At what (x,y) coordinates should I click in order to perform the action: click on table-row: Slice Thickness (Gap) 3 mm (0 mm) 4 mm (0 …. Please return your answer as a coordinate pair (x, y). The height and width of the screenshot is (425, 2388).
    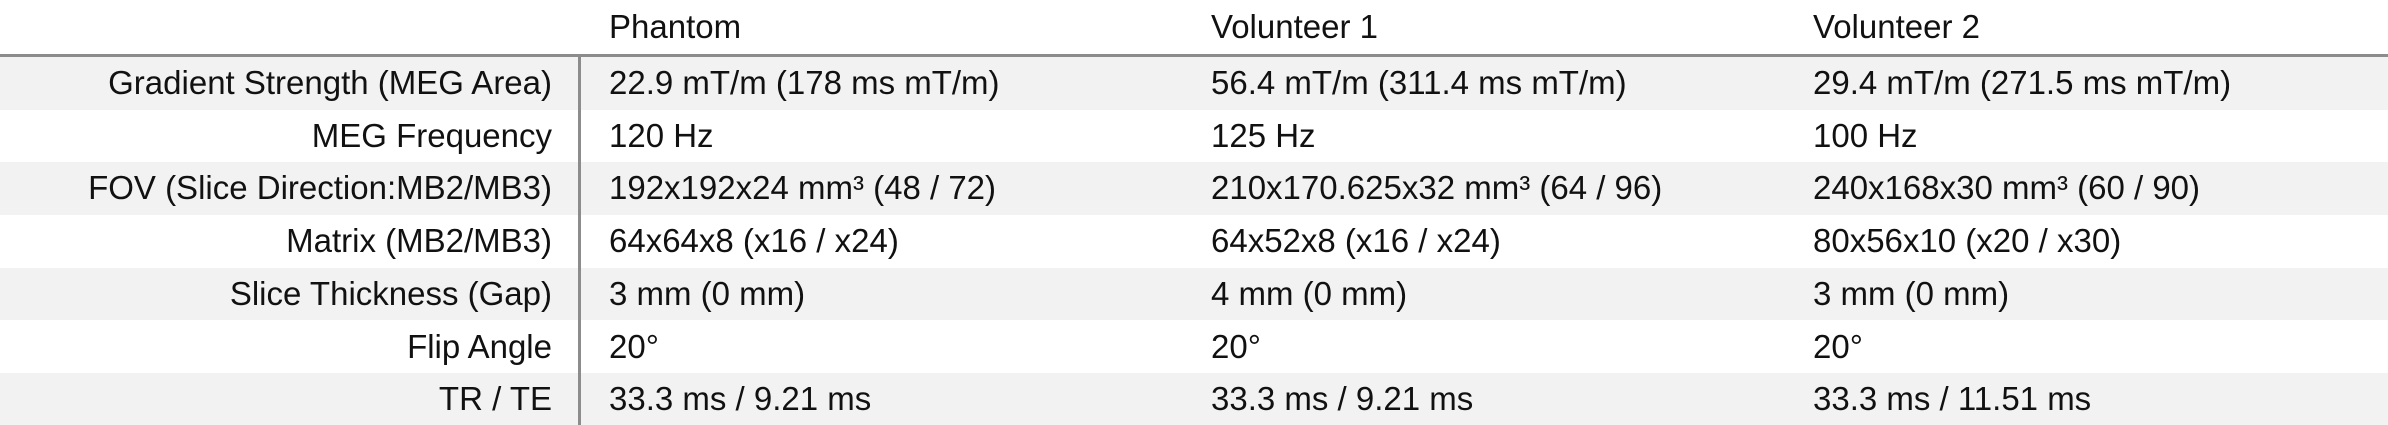
    Looking at the image, I should click on (1194, 294).